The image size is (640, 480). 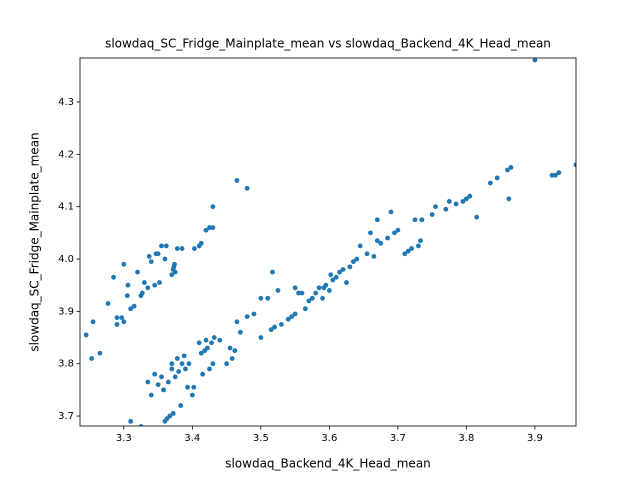 I want to click on y-tick-label: 4.0, so click(x=66, y=259).